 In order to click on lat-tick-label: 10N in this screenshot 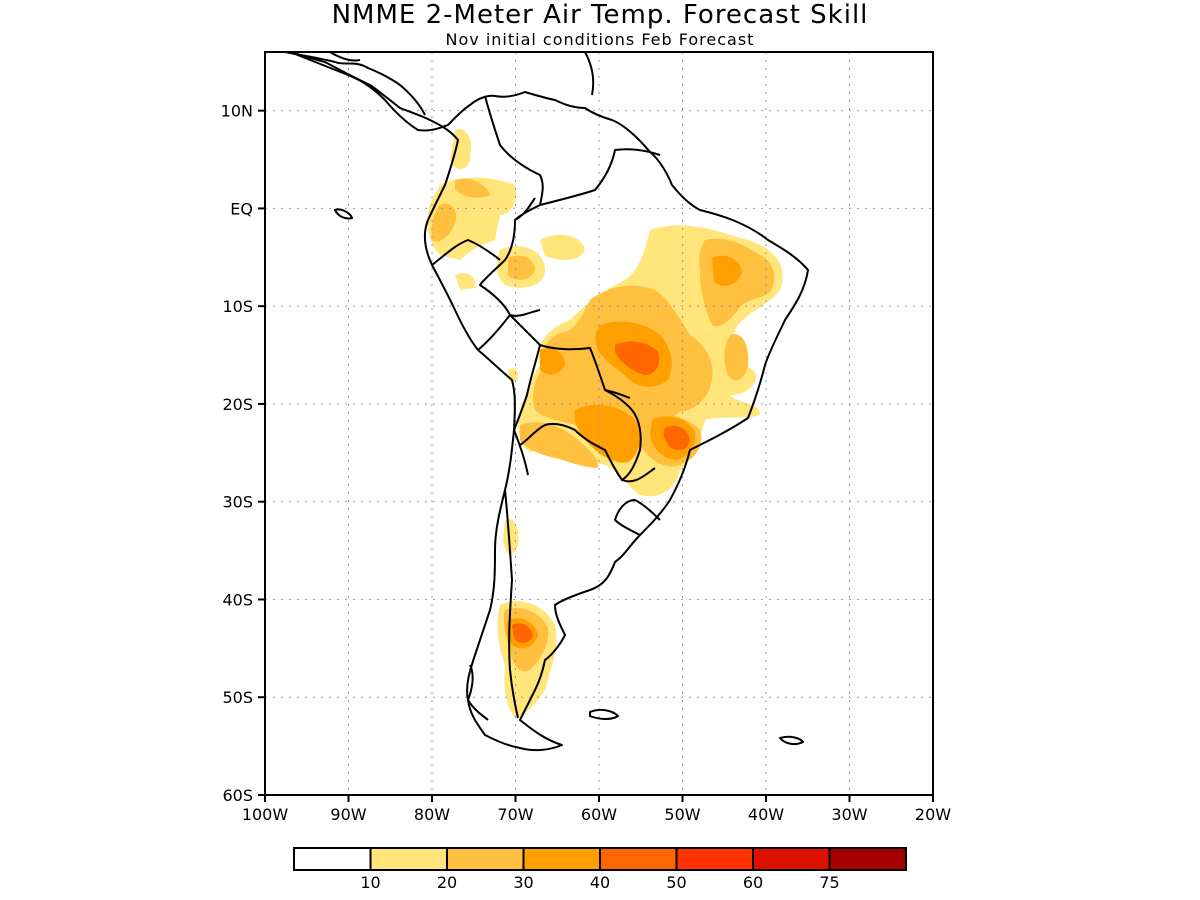, I will do `click(237, 111)`.